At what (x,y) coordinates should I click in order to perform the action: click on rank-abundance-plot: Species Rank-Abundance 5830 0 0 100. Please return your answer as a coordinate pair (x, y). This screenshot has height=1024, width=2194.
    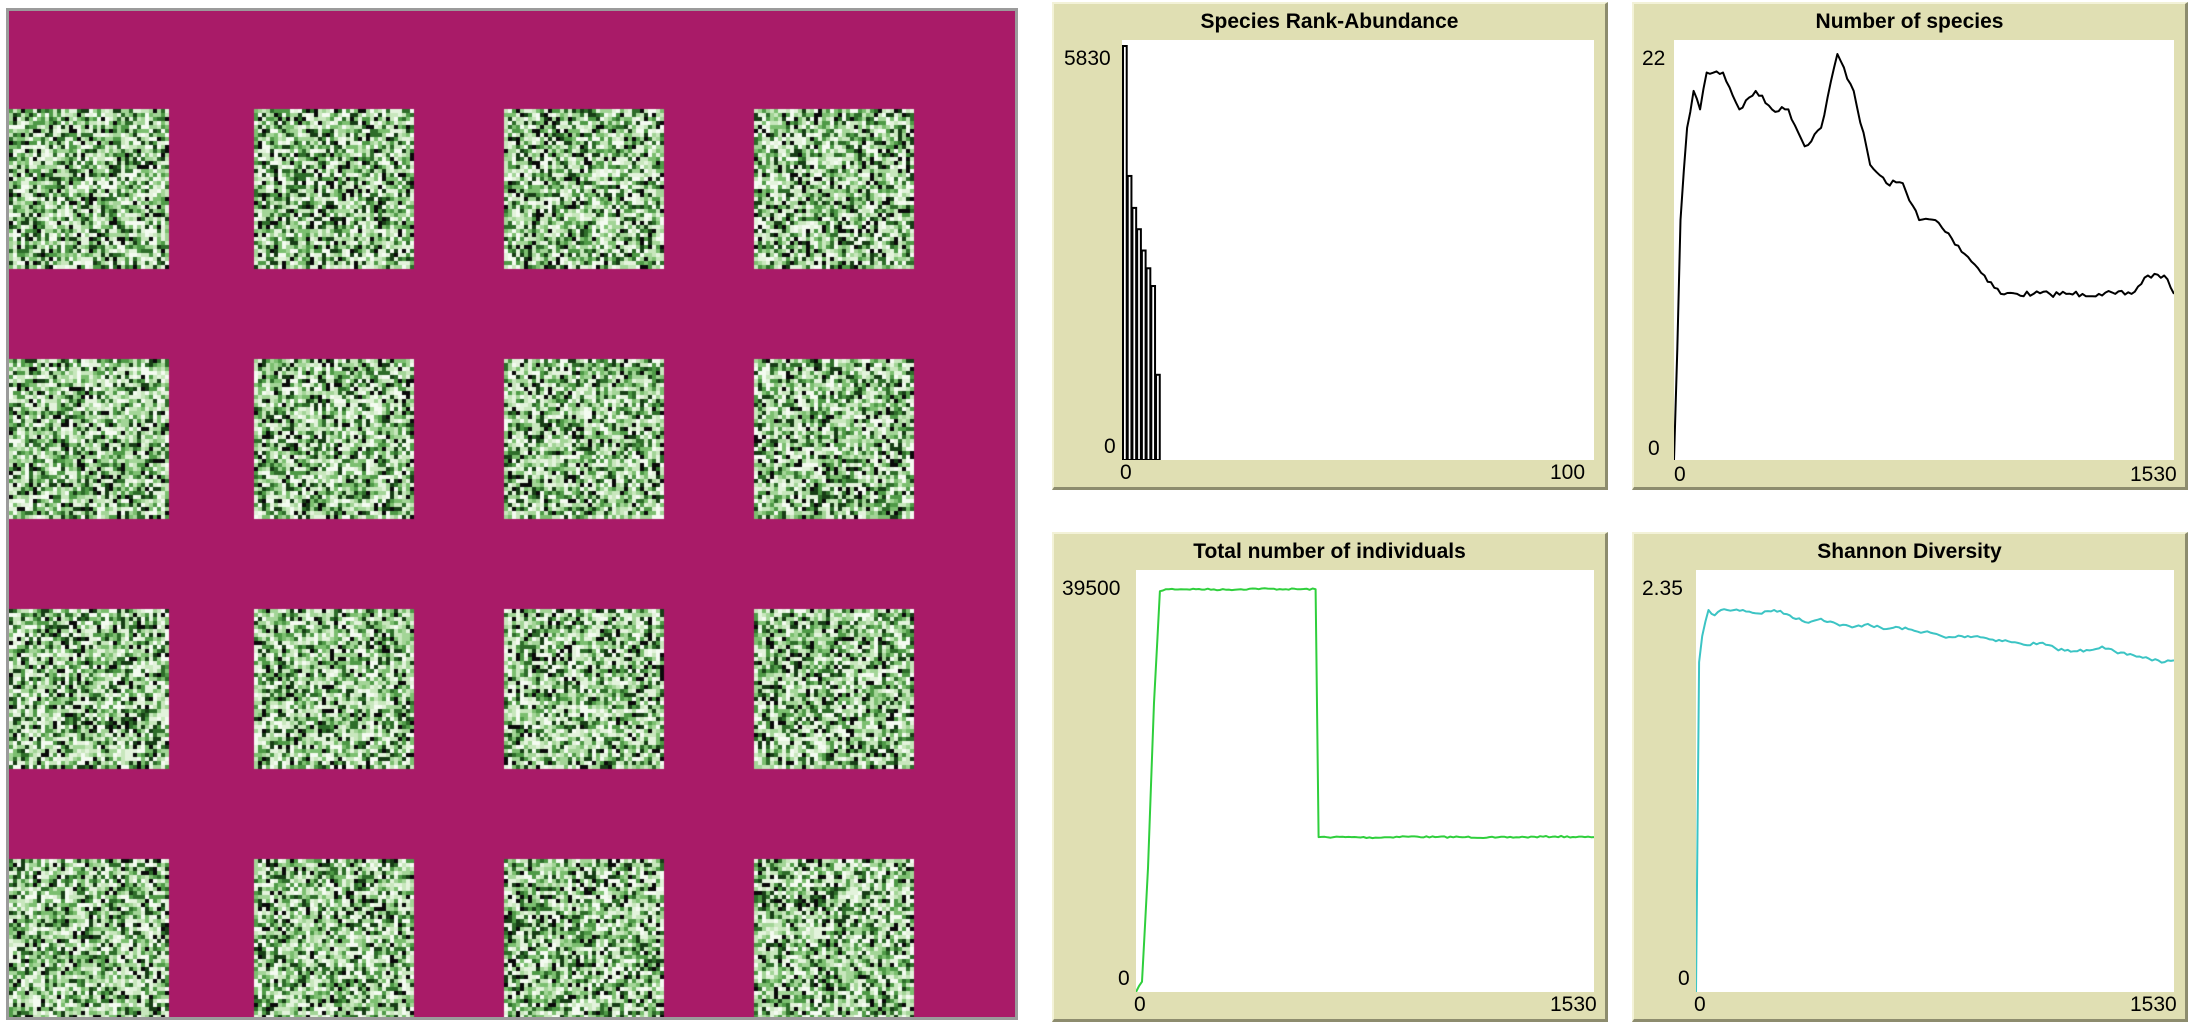
    Looking at the image, I should click on (1330, 246).